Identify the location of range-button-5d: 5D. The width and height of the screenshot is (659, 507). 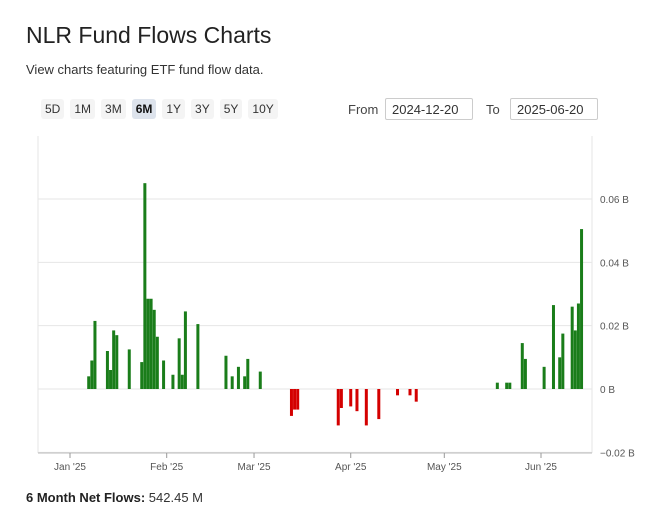
(53, 109).